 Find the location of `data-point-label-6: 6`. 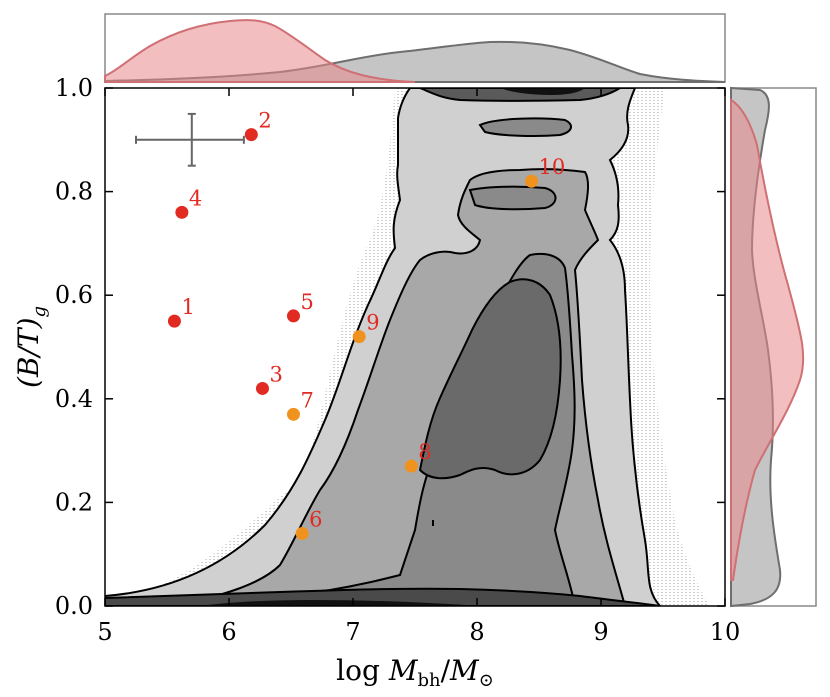

data-point-label-6: 6 is located at coordinates (315, 519).